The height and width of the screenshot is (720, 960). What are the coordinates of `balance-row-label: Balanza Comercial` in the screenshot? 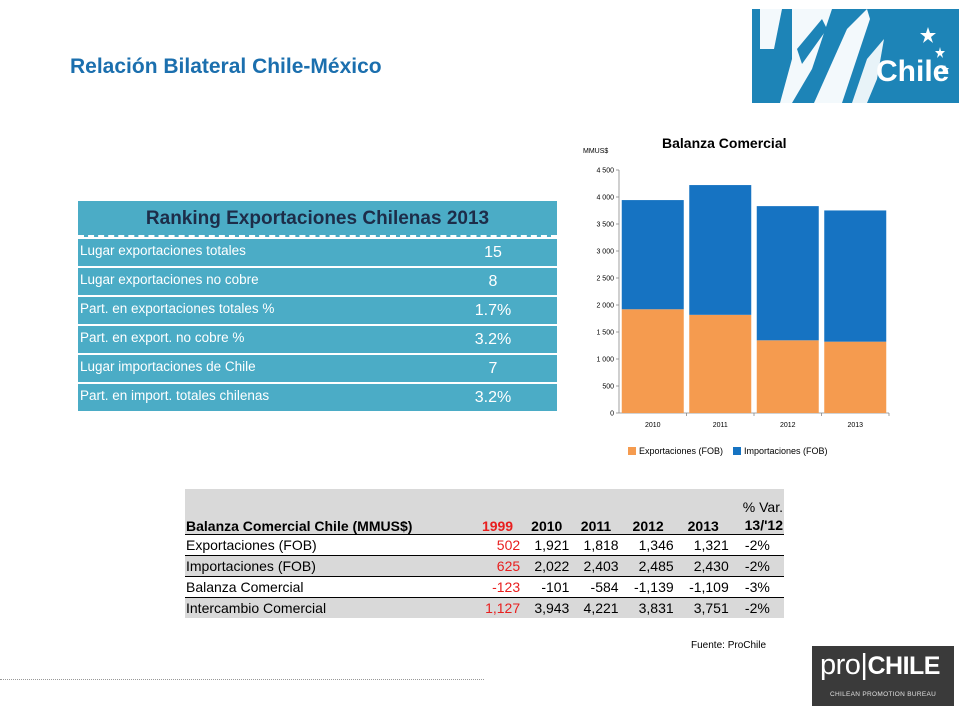 It's located at (329, 586).